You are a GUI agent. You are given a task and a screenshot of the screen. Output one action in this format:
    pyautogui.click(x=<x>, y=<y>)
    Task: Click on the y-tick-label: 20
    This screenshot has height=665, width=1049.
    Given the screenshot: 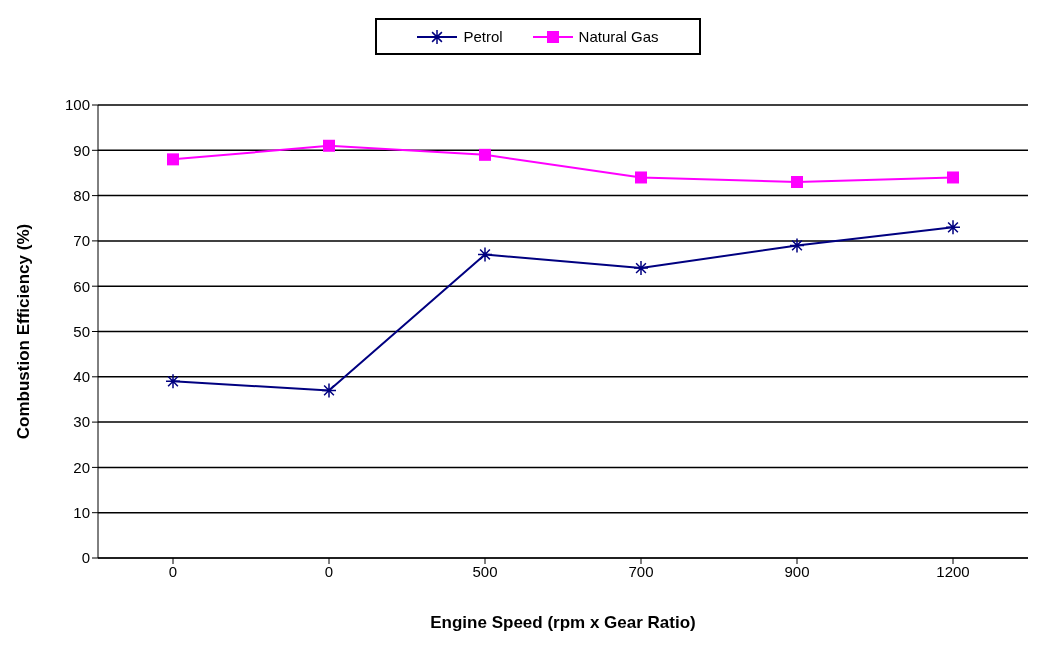 What is the action you would take?
    pyautogui.click(x=81, y=467)
    